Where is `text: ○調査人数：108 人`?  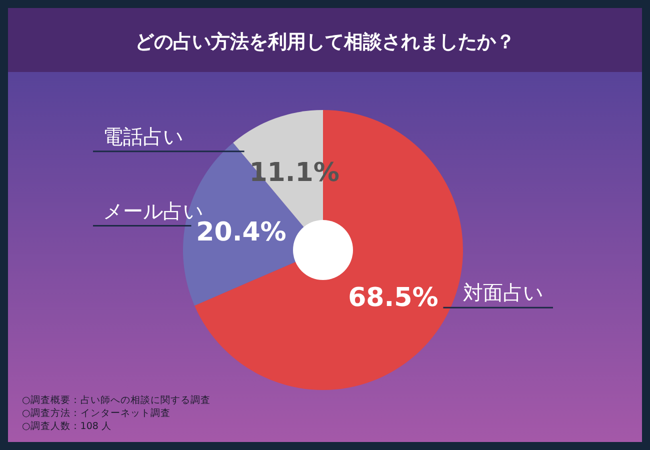
text: ○調査人数：108 人 is located at coordinates (67, 426).